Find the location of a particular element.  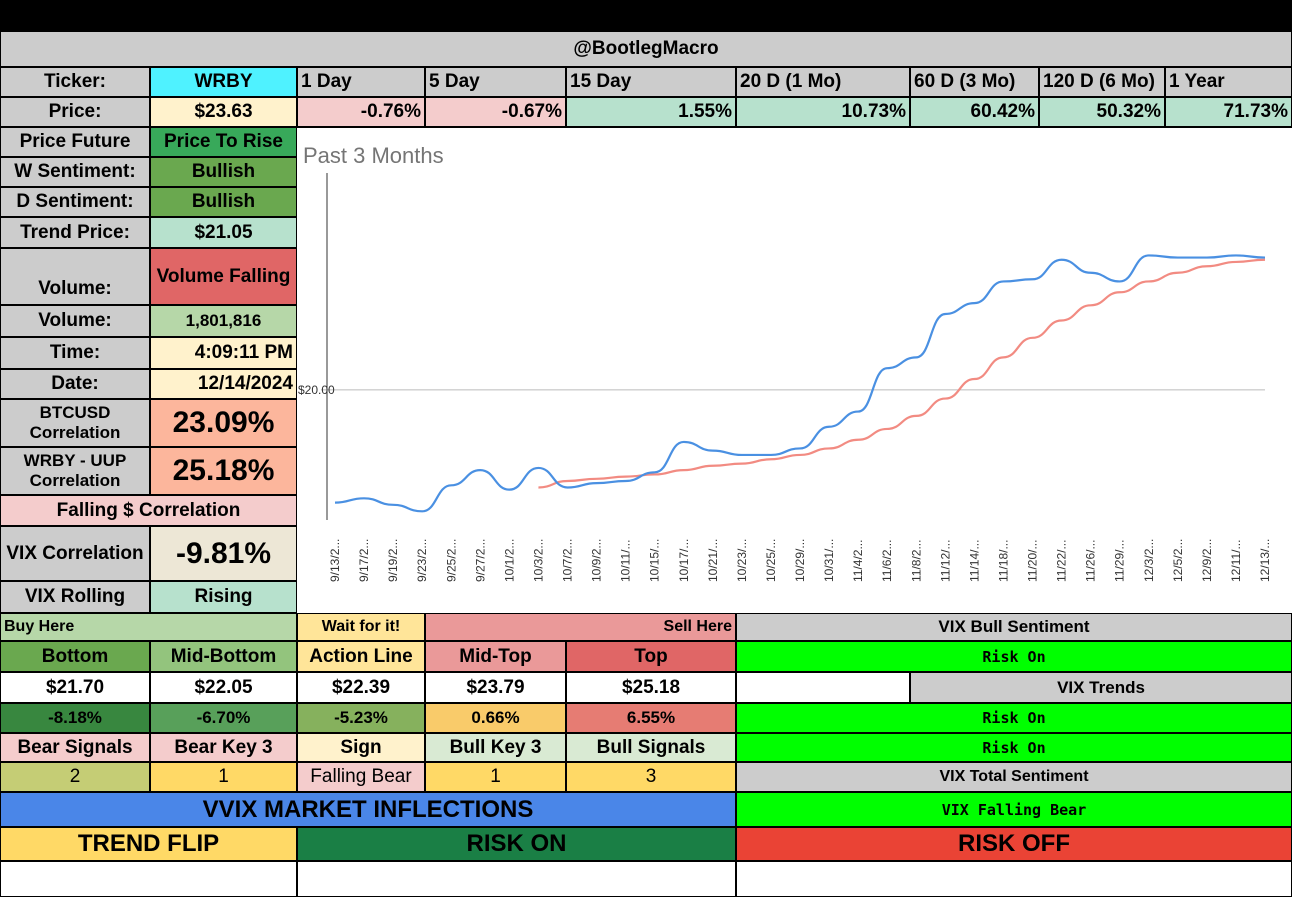

volume-label: Volume: is located at coordinates (75, 321).